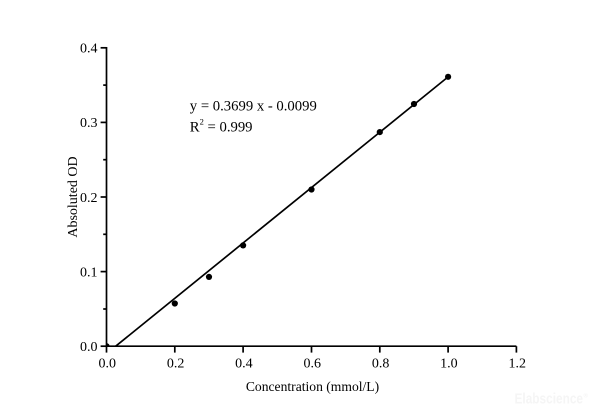  I want to click on svg-text: 1.0, so click(449, 364).